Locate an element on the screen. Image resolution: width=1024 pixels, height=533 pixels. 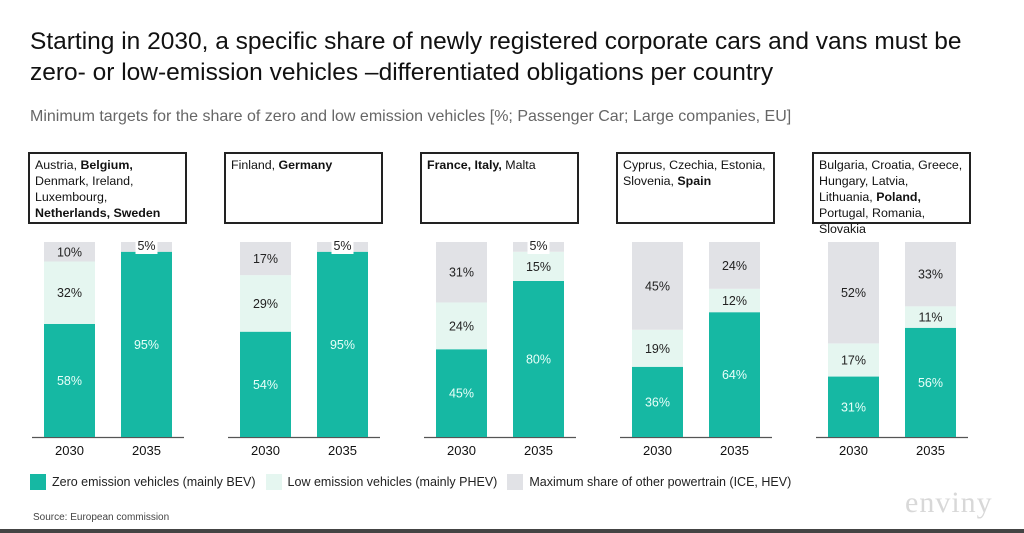
country-names: Netherlands, Sweden is located at coordinates (98, 213).